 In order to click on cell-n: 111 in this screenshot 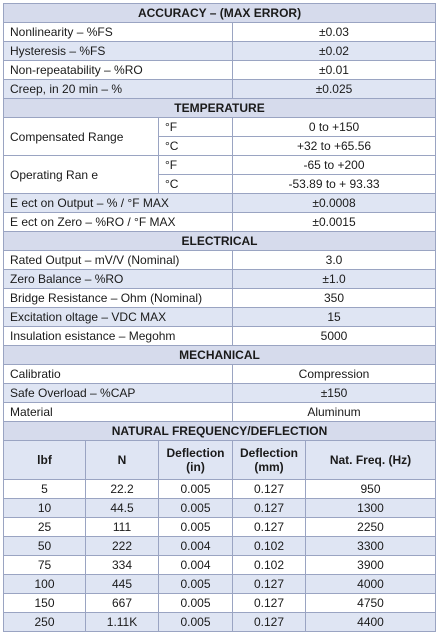, I will do `click(122, 527)`.